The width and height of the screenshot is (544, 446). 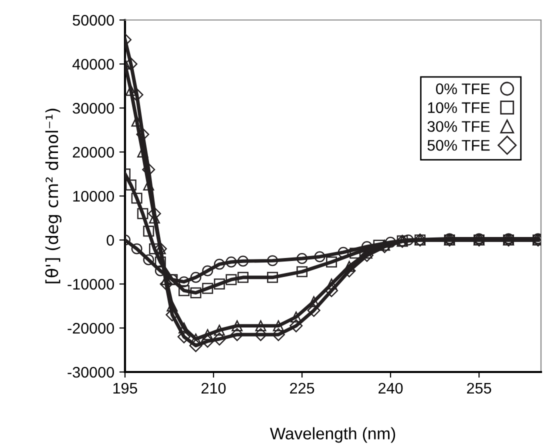 What do you see at coordinates (91, 372) in the screenshot?
I see `y-tick-label: -30000` at bounding box center [91, 372].